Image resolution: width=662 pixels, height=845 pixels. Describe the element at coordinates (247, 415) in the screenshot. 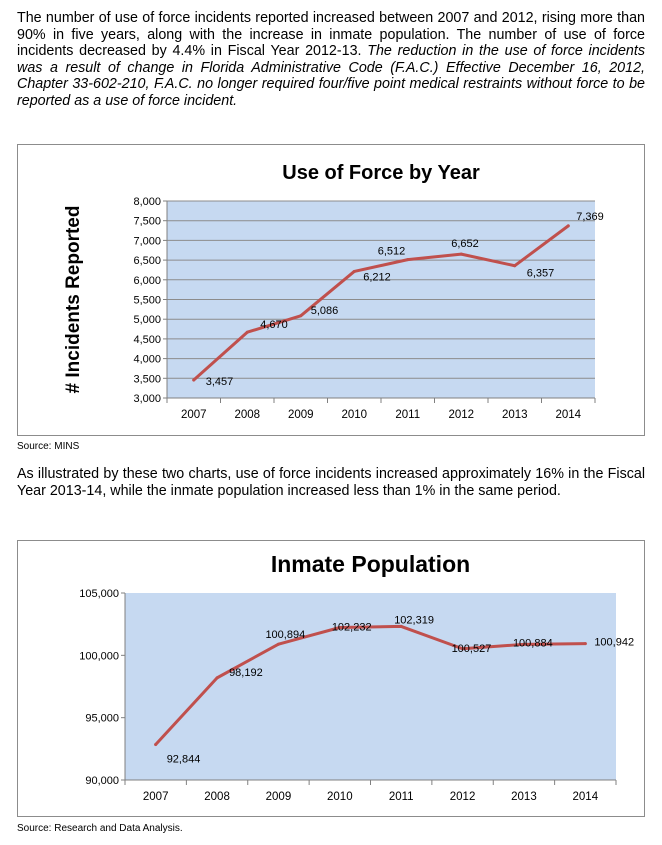

I see `force-x-tick-label: 2008` at that location.